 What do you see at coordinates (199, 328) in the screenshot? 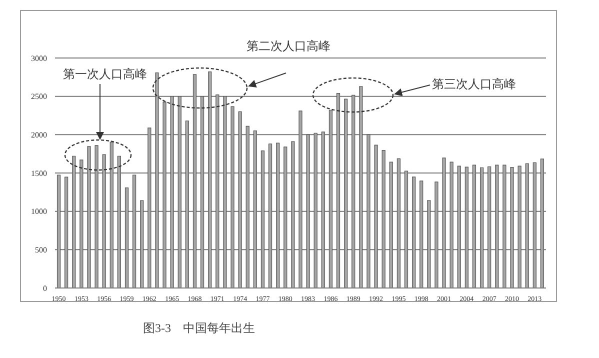
I see `caption: 图3-3 中国每年出生` at bounding box center [199, 328].